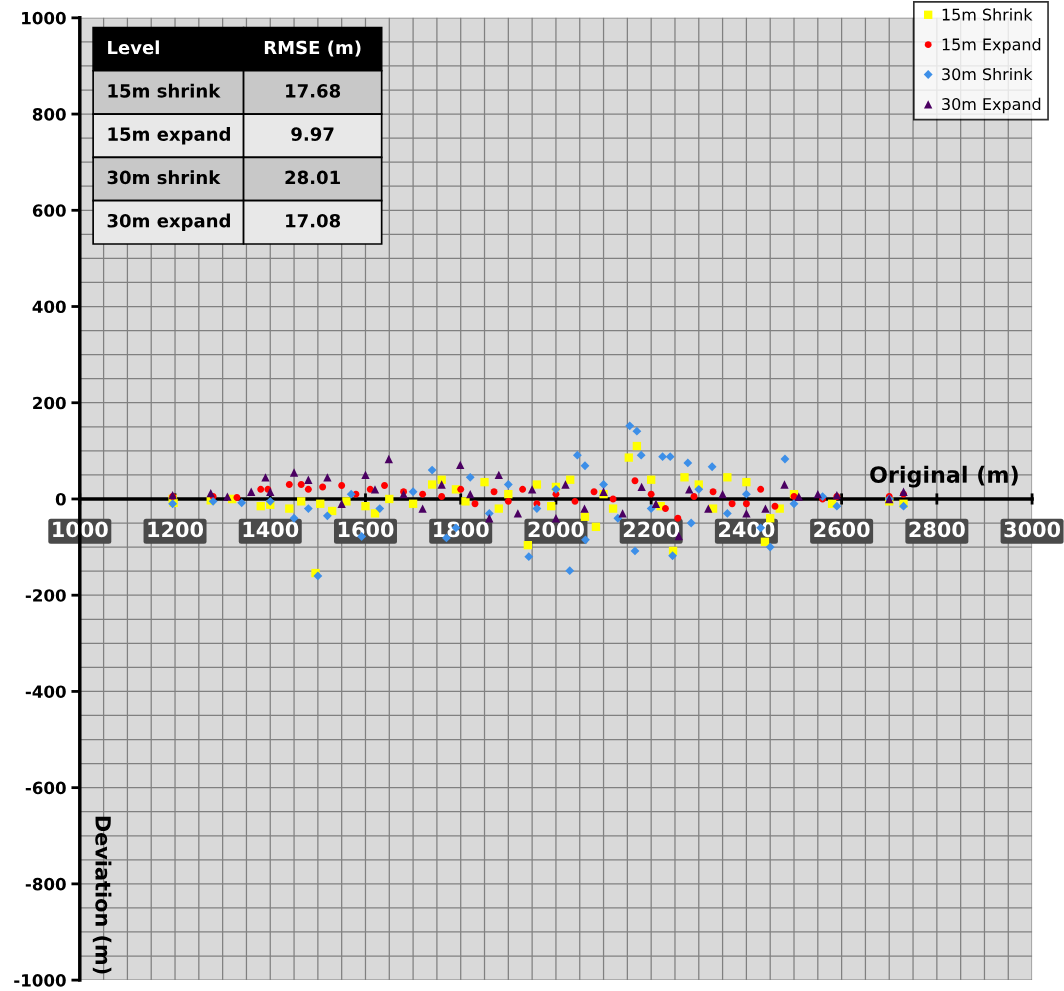  Describe the element at coordinates (271, 529) in the screenshot. I see `x-tick-label: 1400` at that location.